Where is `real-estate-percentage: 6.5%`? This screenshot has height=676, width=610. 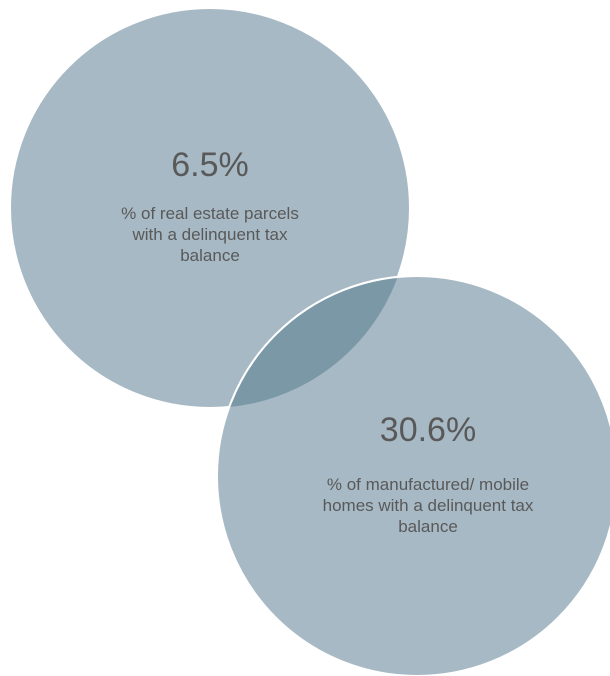 real-estate-percentage: 6.5% is located at coordinates (210, 165).